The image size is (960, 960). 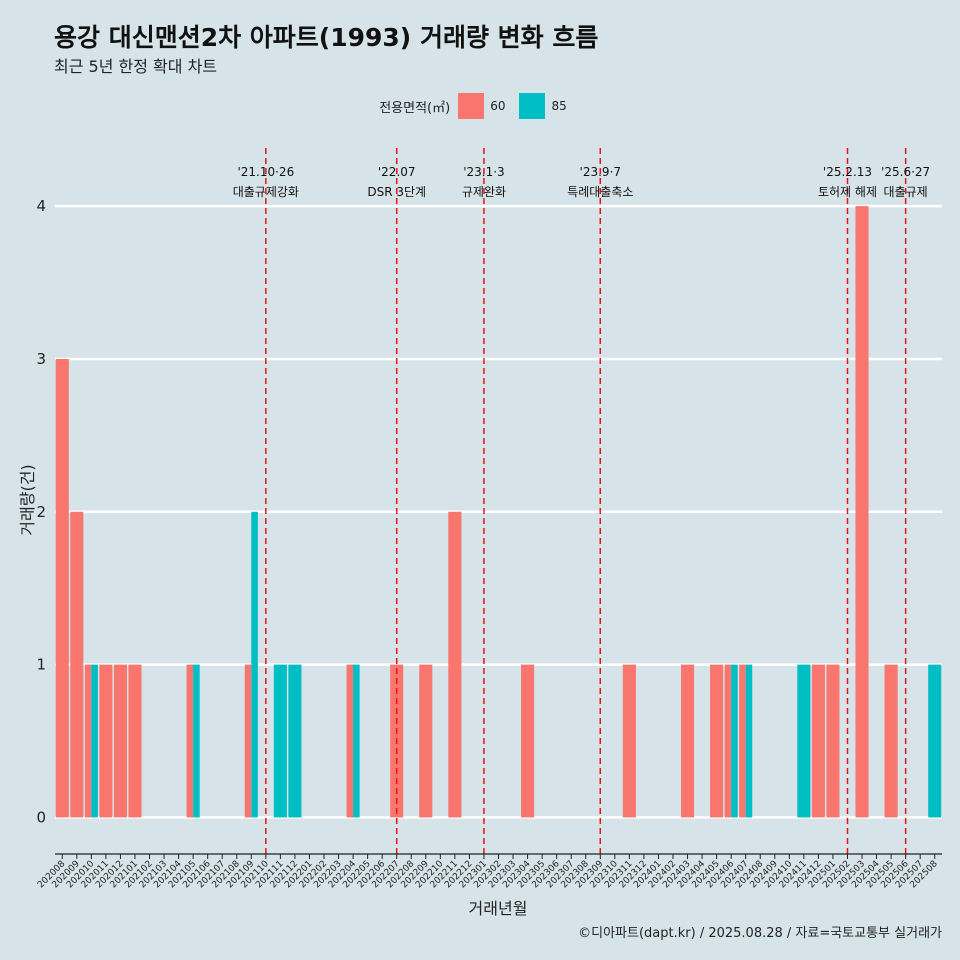 I want to click on legend-label-60: 60, so click(x=498, y=106).